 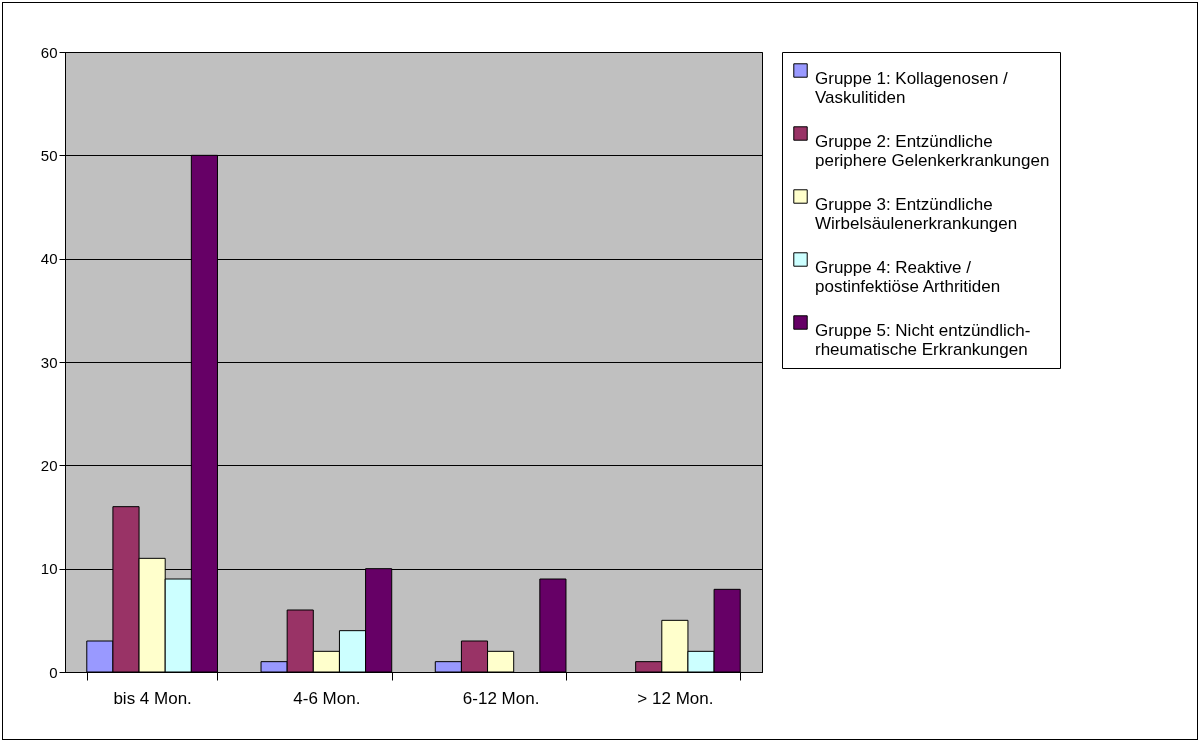 What do you see at coordinates (49, 569) in the screenshot?
I see `y-tick-label: 10` at bounding box center [49, 569].